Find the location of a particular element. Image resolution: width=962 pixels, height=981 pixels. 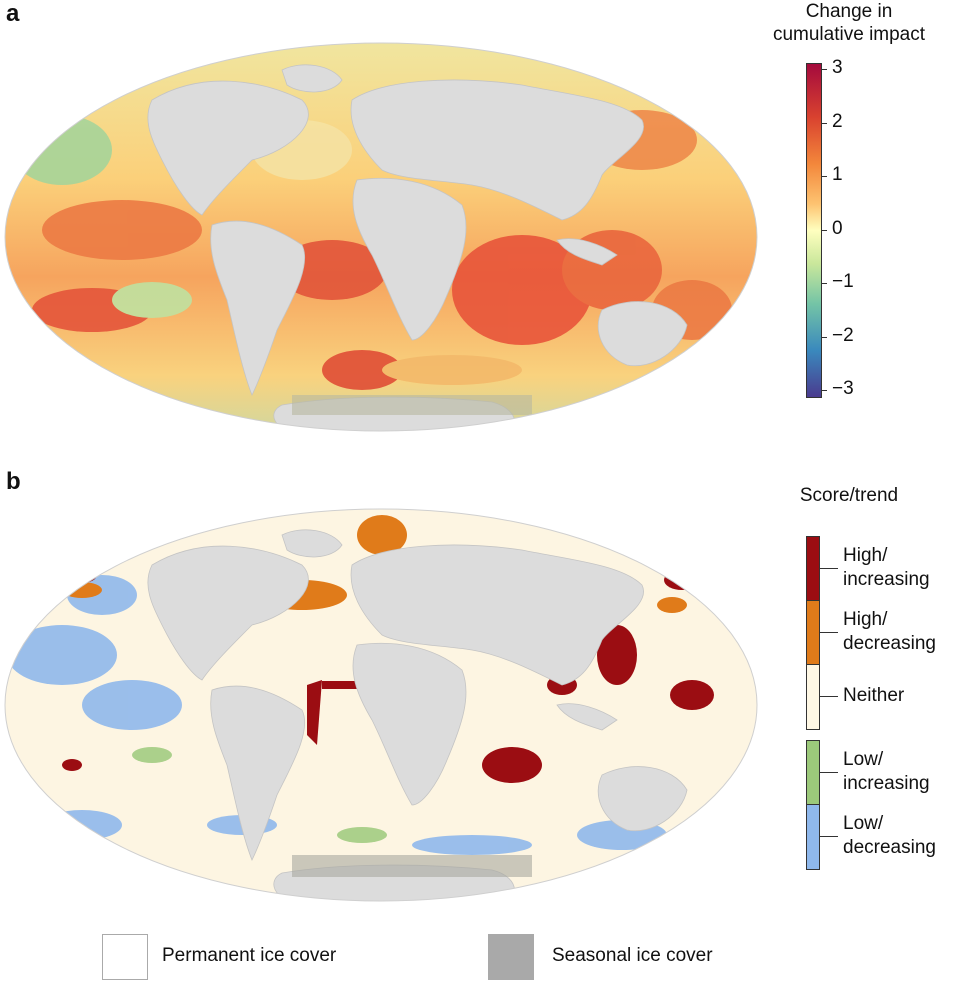

seasonal-ice-swatch is located at coordinates (511, 957).